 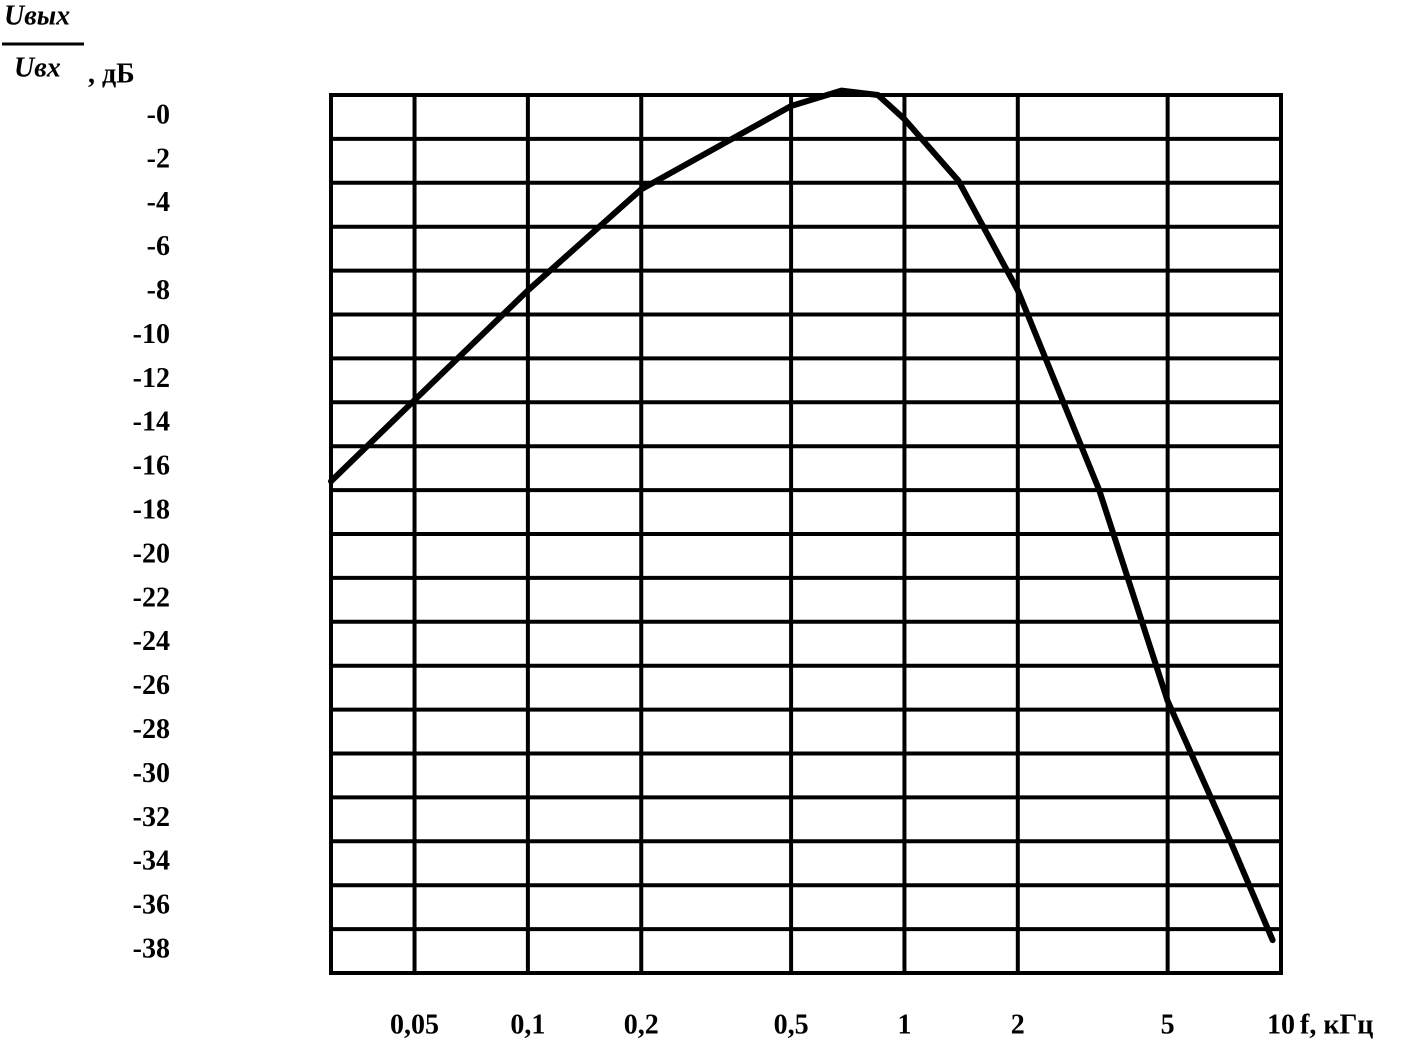 What do you see at coordinates (1018, 1024) in the screenshot?
I see `x-tick-label: 2` at bounding box center [1018, 1024].